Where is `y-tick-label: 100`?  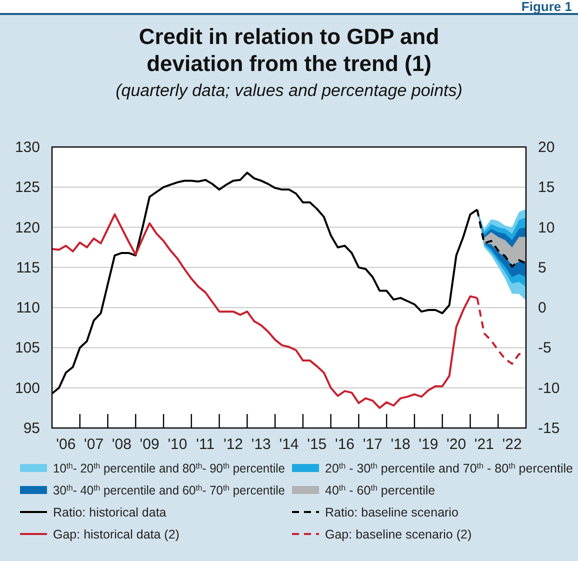 y-tick-label: 100 is located at coordinates (27, 388).